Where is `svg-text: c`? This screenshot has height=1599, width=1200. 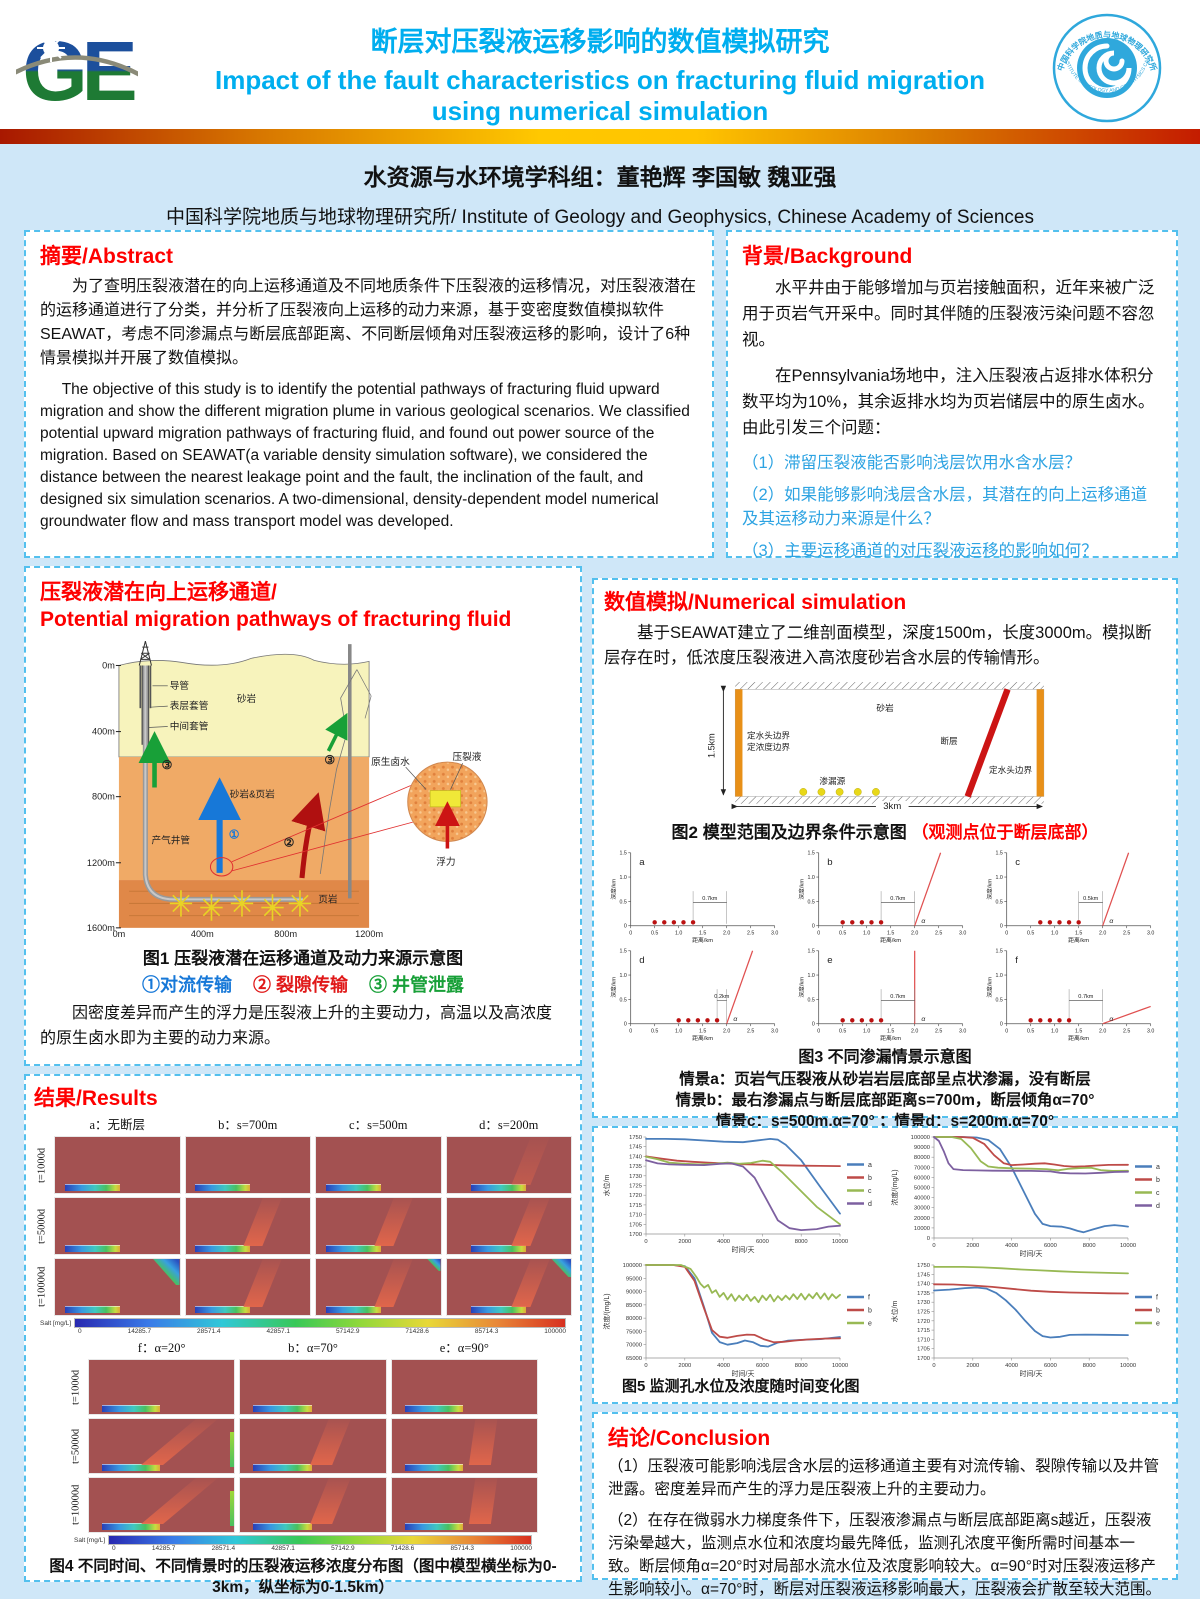
svg-text: c is located at coordinates (870, 1191).